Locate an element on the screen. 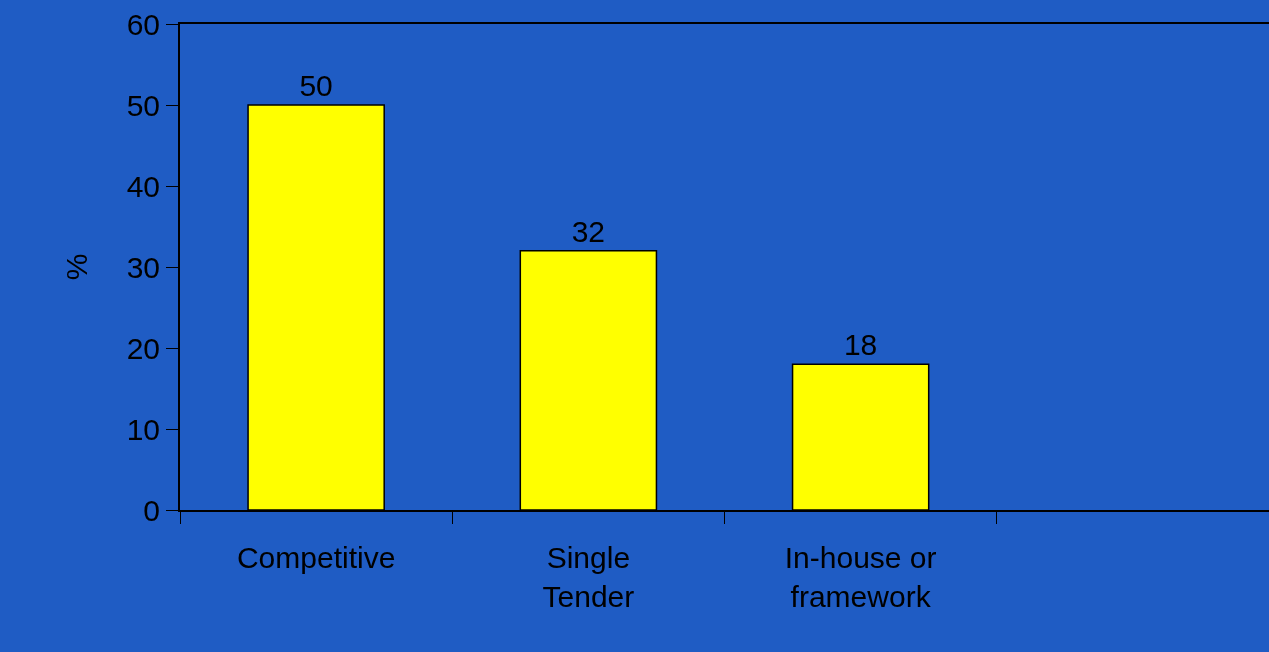 The image size is (1269, 652). y-tick-label: 50 is located at coordinates (143, 105).